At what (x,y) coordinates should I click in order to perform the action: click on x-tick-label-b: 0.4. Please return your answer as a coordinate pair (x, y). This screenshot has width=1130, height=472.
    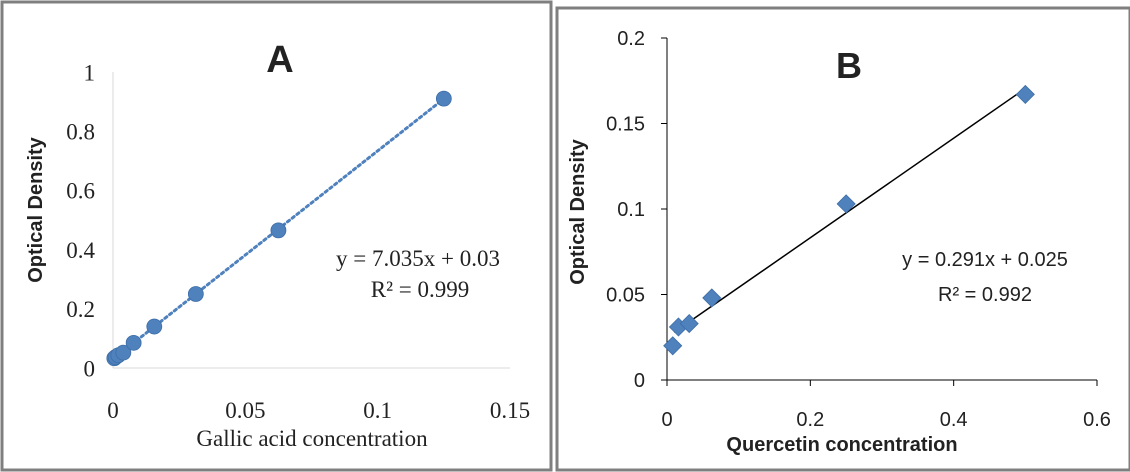
    Looking at the image, I should click on (954, 420).